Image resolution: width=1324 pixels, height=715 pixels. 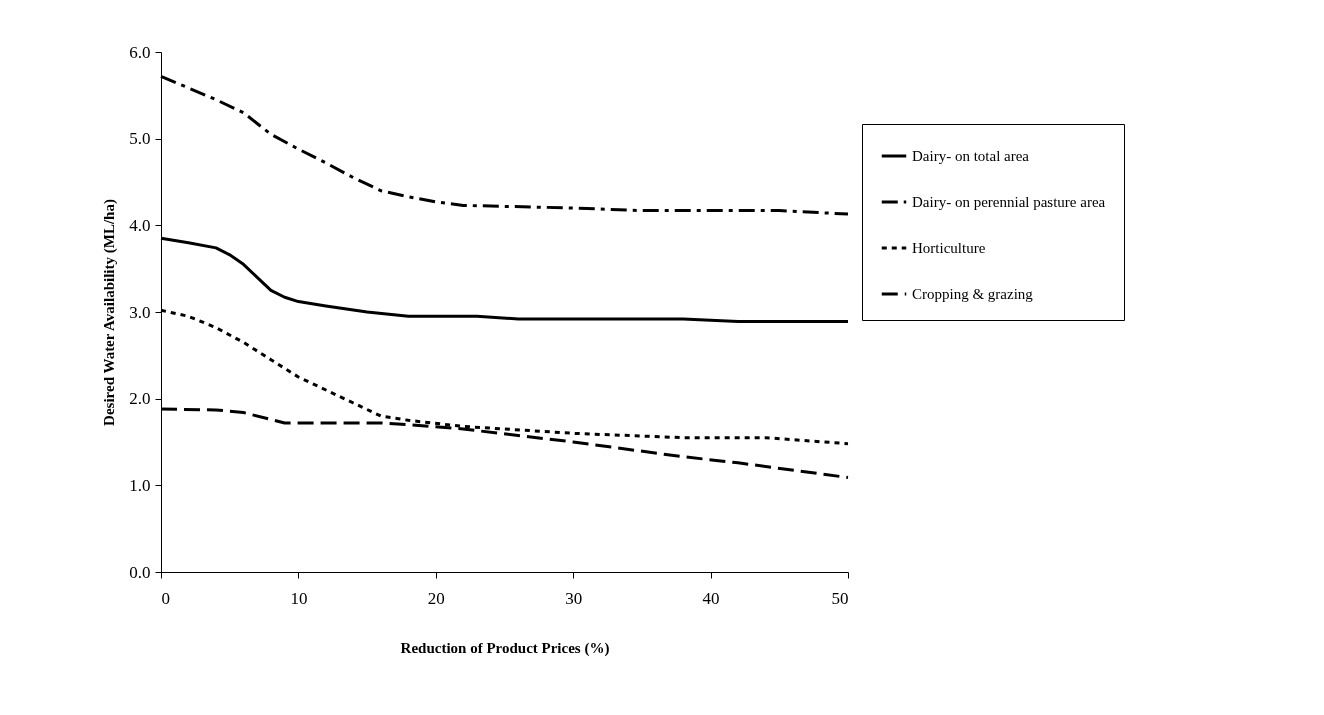 I want to click on y-axis-title: Desired Water Availability (ML/ha), so click(x=110, y=312).